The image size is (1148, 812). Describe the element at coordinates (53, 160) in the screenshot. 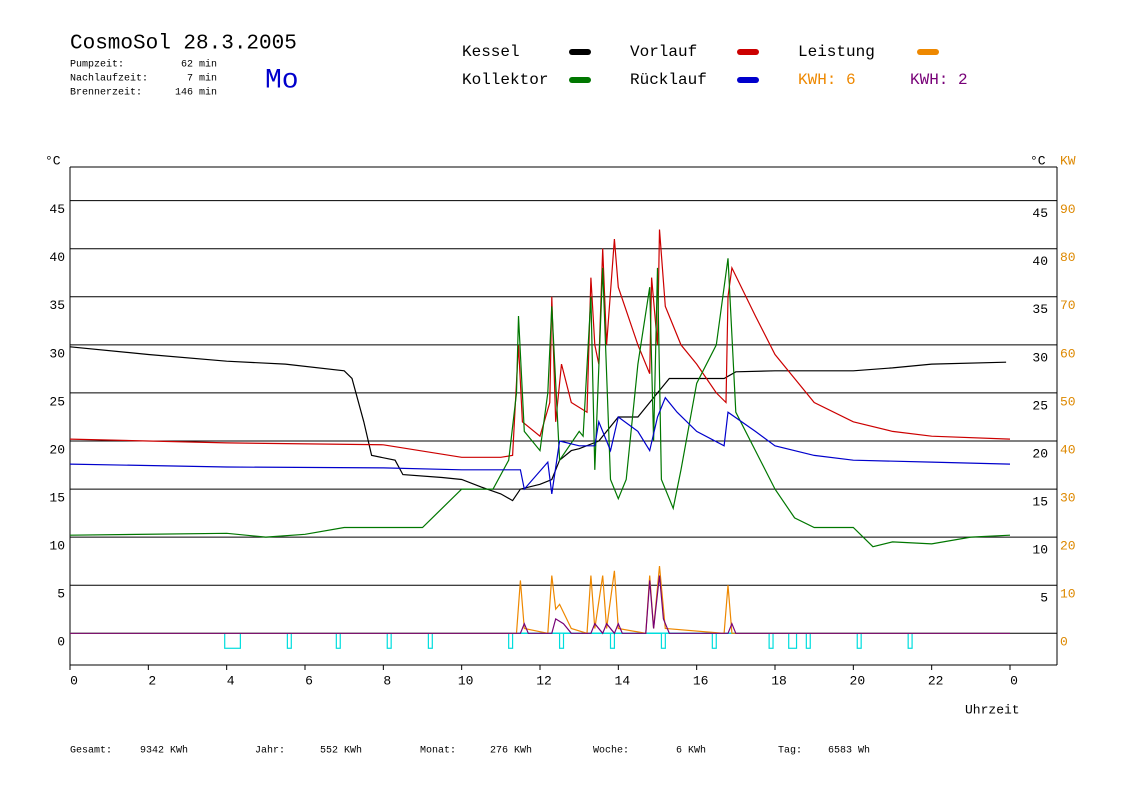

I see `y-unit: °C` at that location.